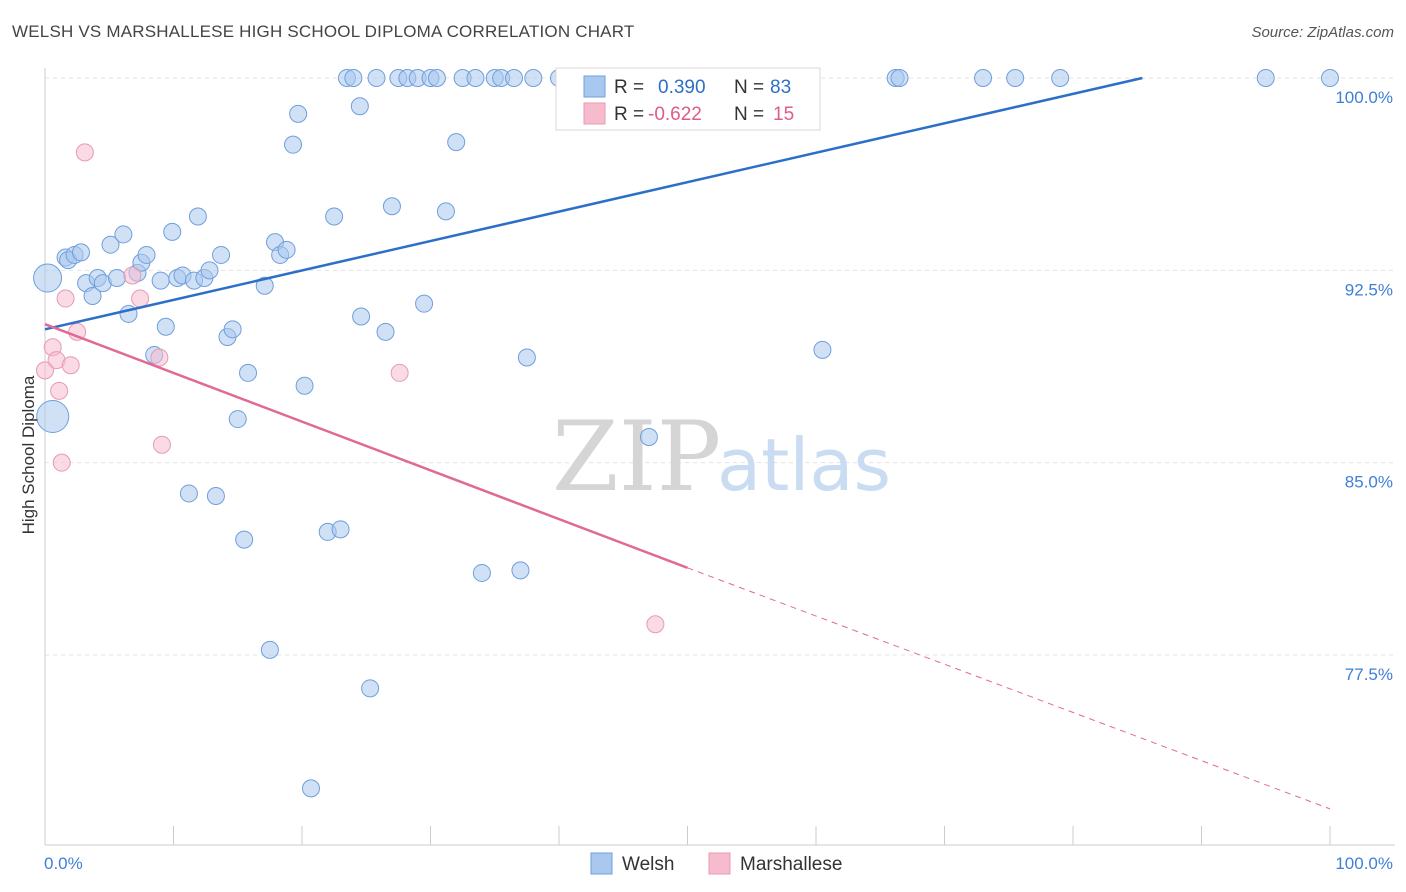 This screenshot has height=892, width=1406. Describe the element at coordinates (594, 113) in the screenshot. I see `legend-swatch-marsh` at that location.